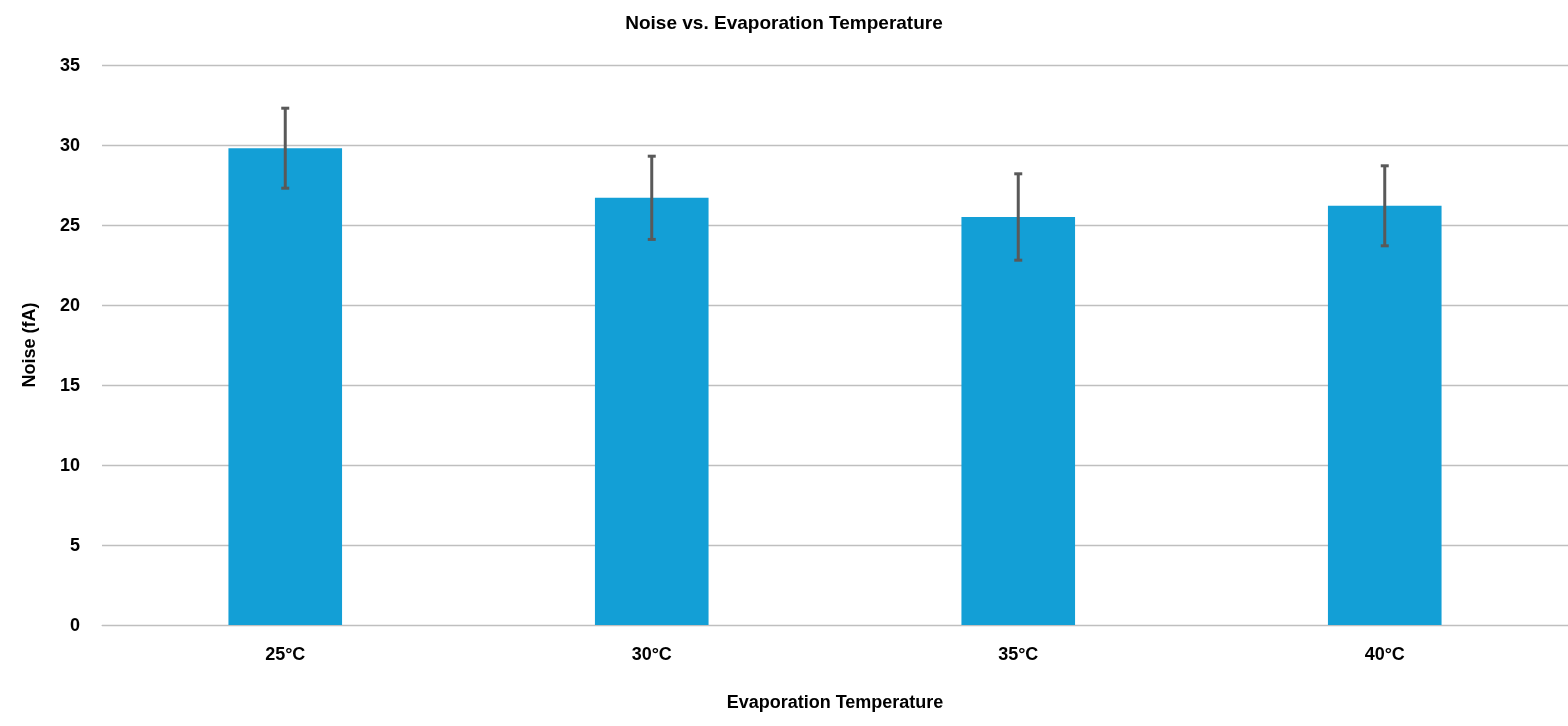 This screenshot has height=726, width=1568. Describe the element at coordinates (784, 22) in the screenshot. I see `chart-title: Noise vs. Evaporation Temperature` at that location.